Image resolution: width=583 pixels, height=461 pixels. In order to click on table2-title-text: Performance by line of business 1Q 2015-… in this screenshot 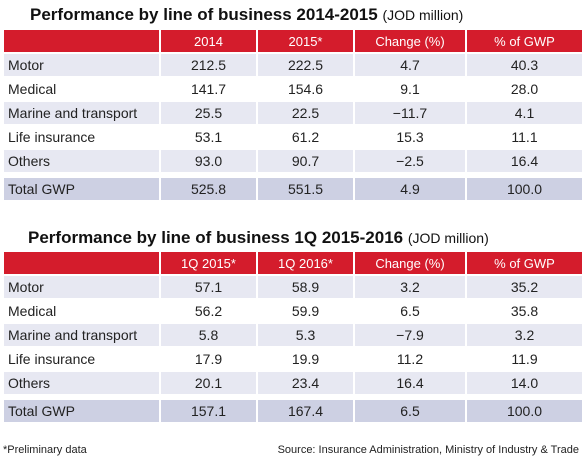, I will do `click(216, 237)`.